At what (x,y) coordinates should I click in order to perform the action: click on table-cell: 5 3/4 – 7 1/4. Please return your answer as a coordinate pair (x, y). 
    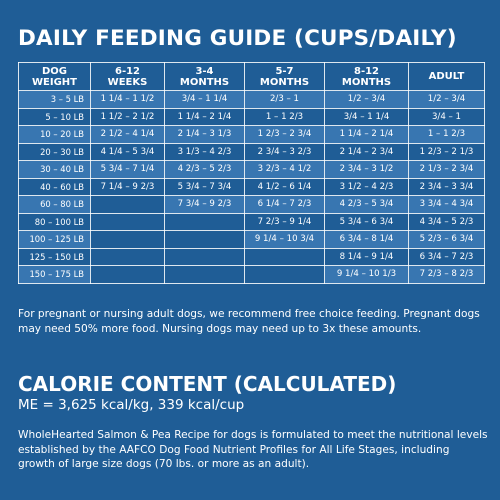
    Looking at the image, I should click on (127, 169).